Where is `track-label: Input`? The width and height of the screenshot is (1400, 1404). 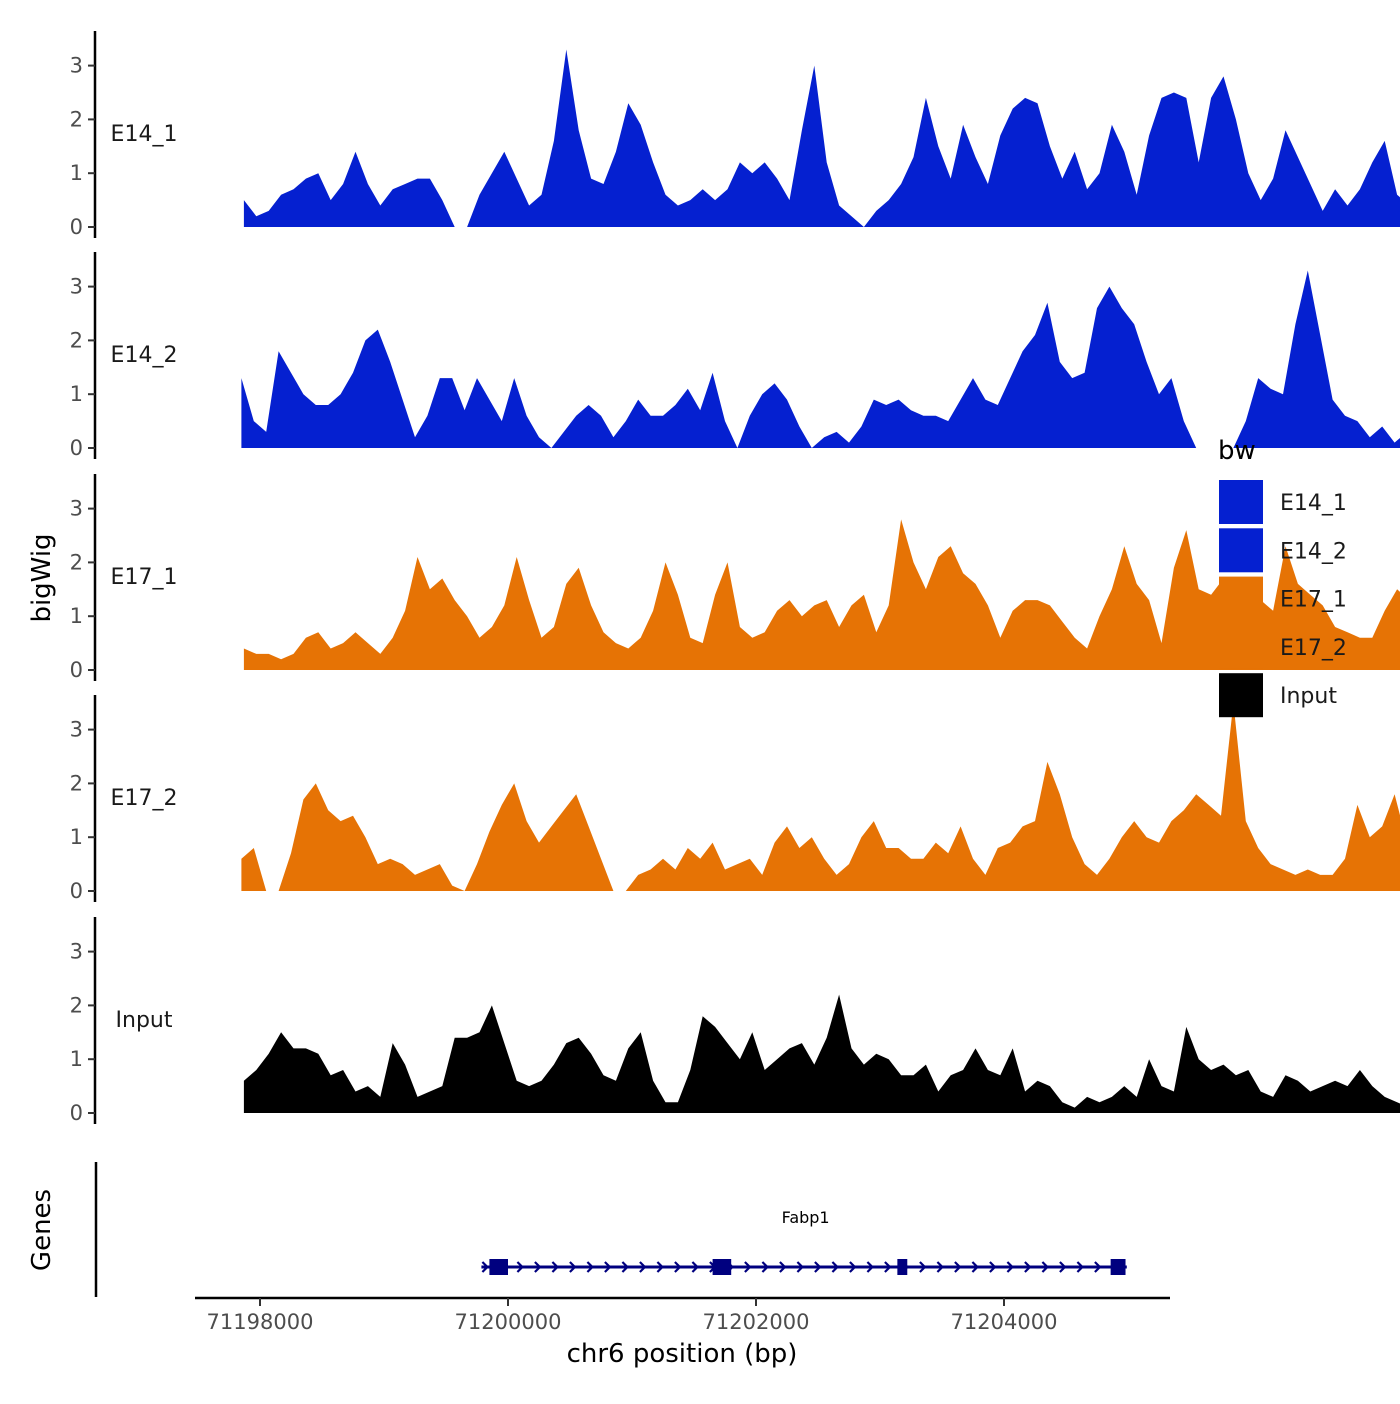
track-label: Input is located at coordinates (144, 1020).